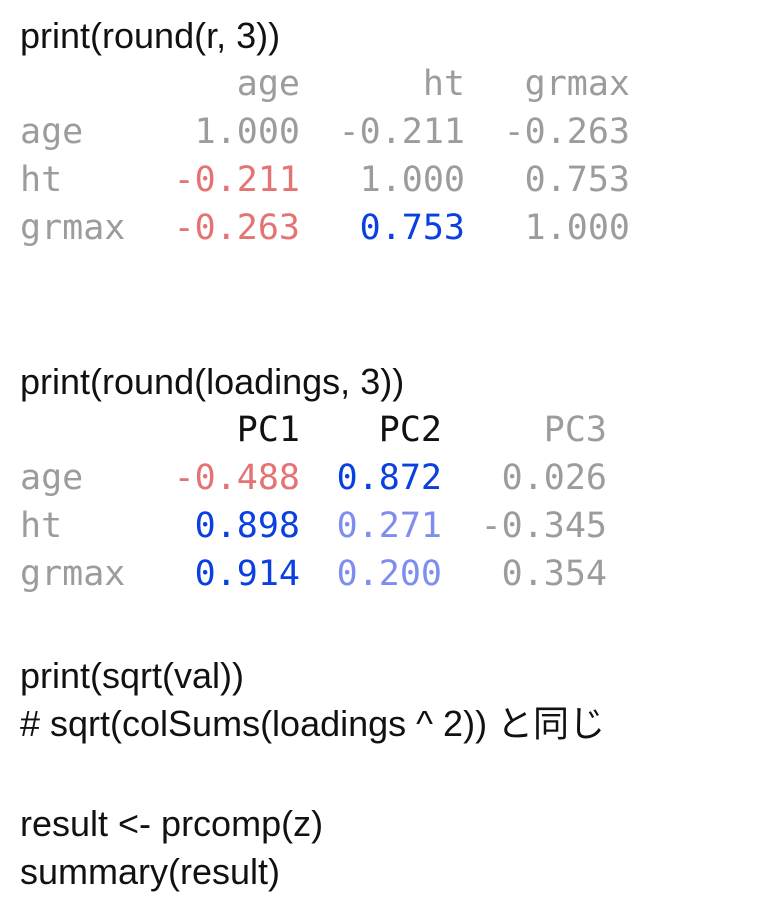 The width and height of the screenshot is (776, 914). Describe the element at coordinates (132, 675) in the screenshot. I see `command-print-sqrt-val: print(sqrt(val))` at that location.